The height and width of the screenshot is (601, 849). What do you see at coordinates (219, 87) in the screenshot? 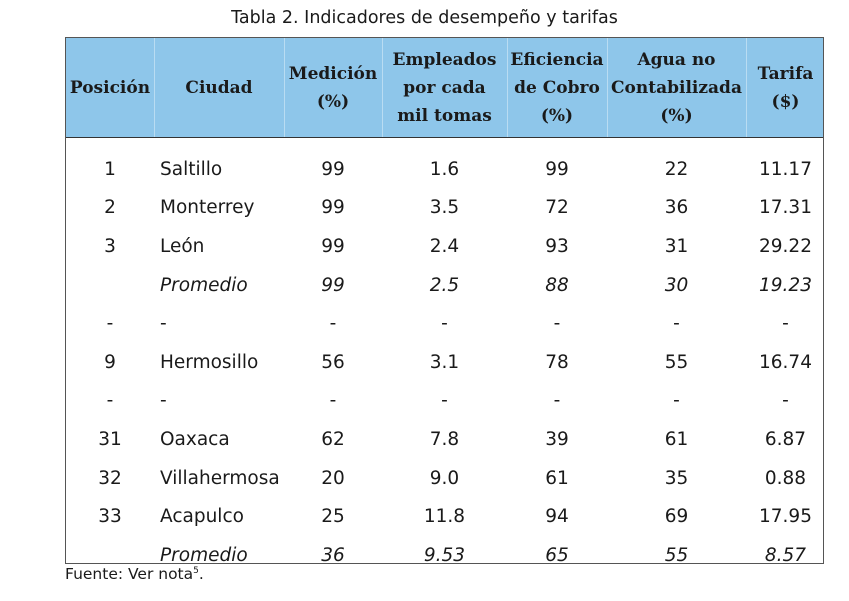
I see `header-ciudad: Ciudad` at bounding box center [219, 87].